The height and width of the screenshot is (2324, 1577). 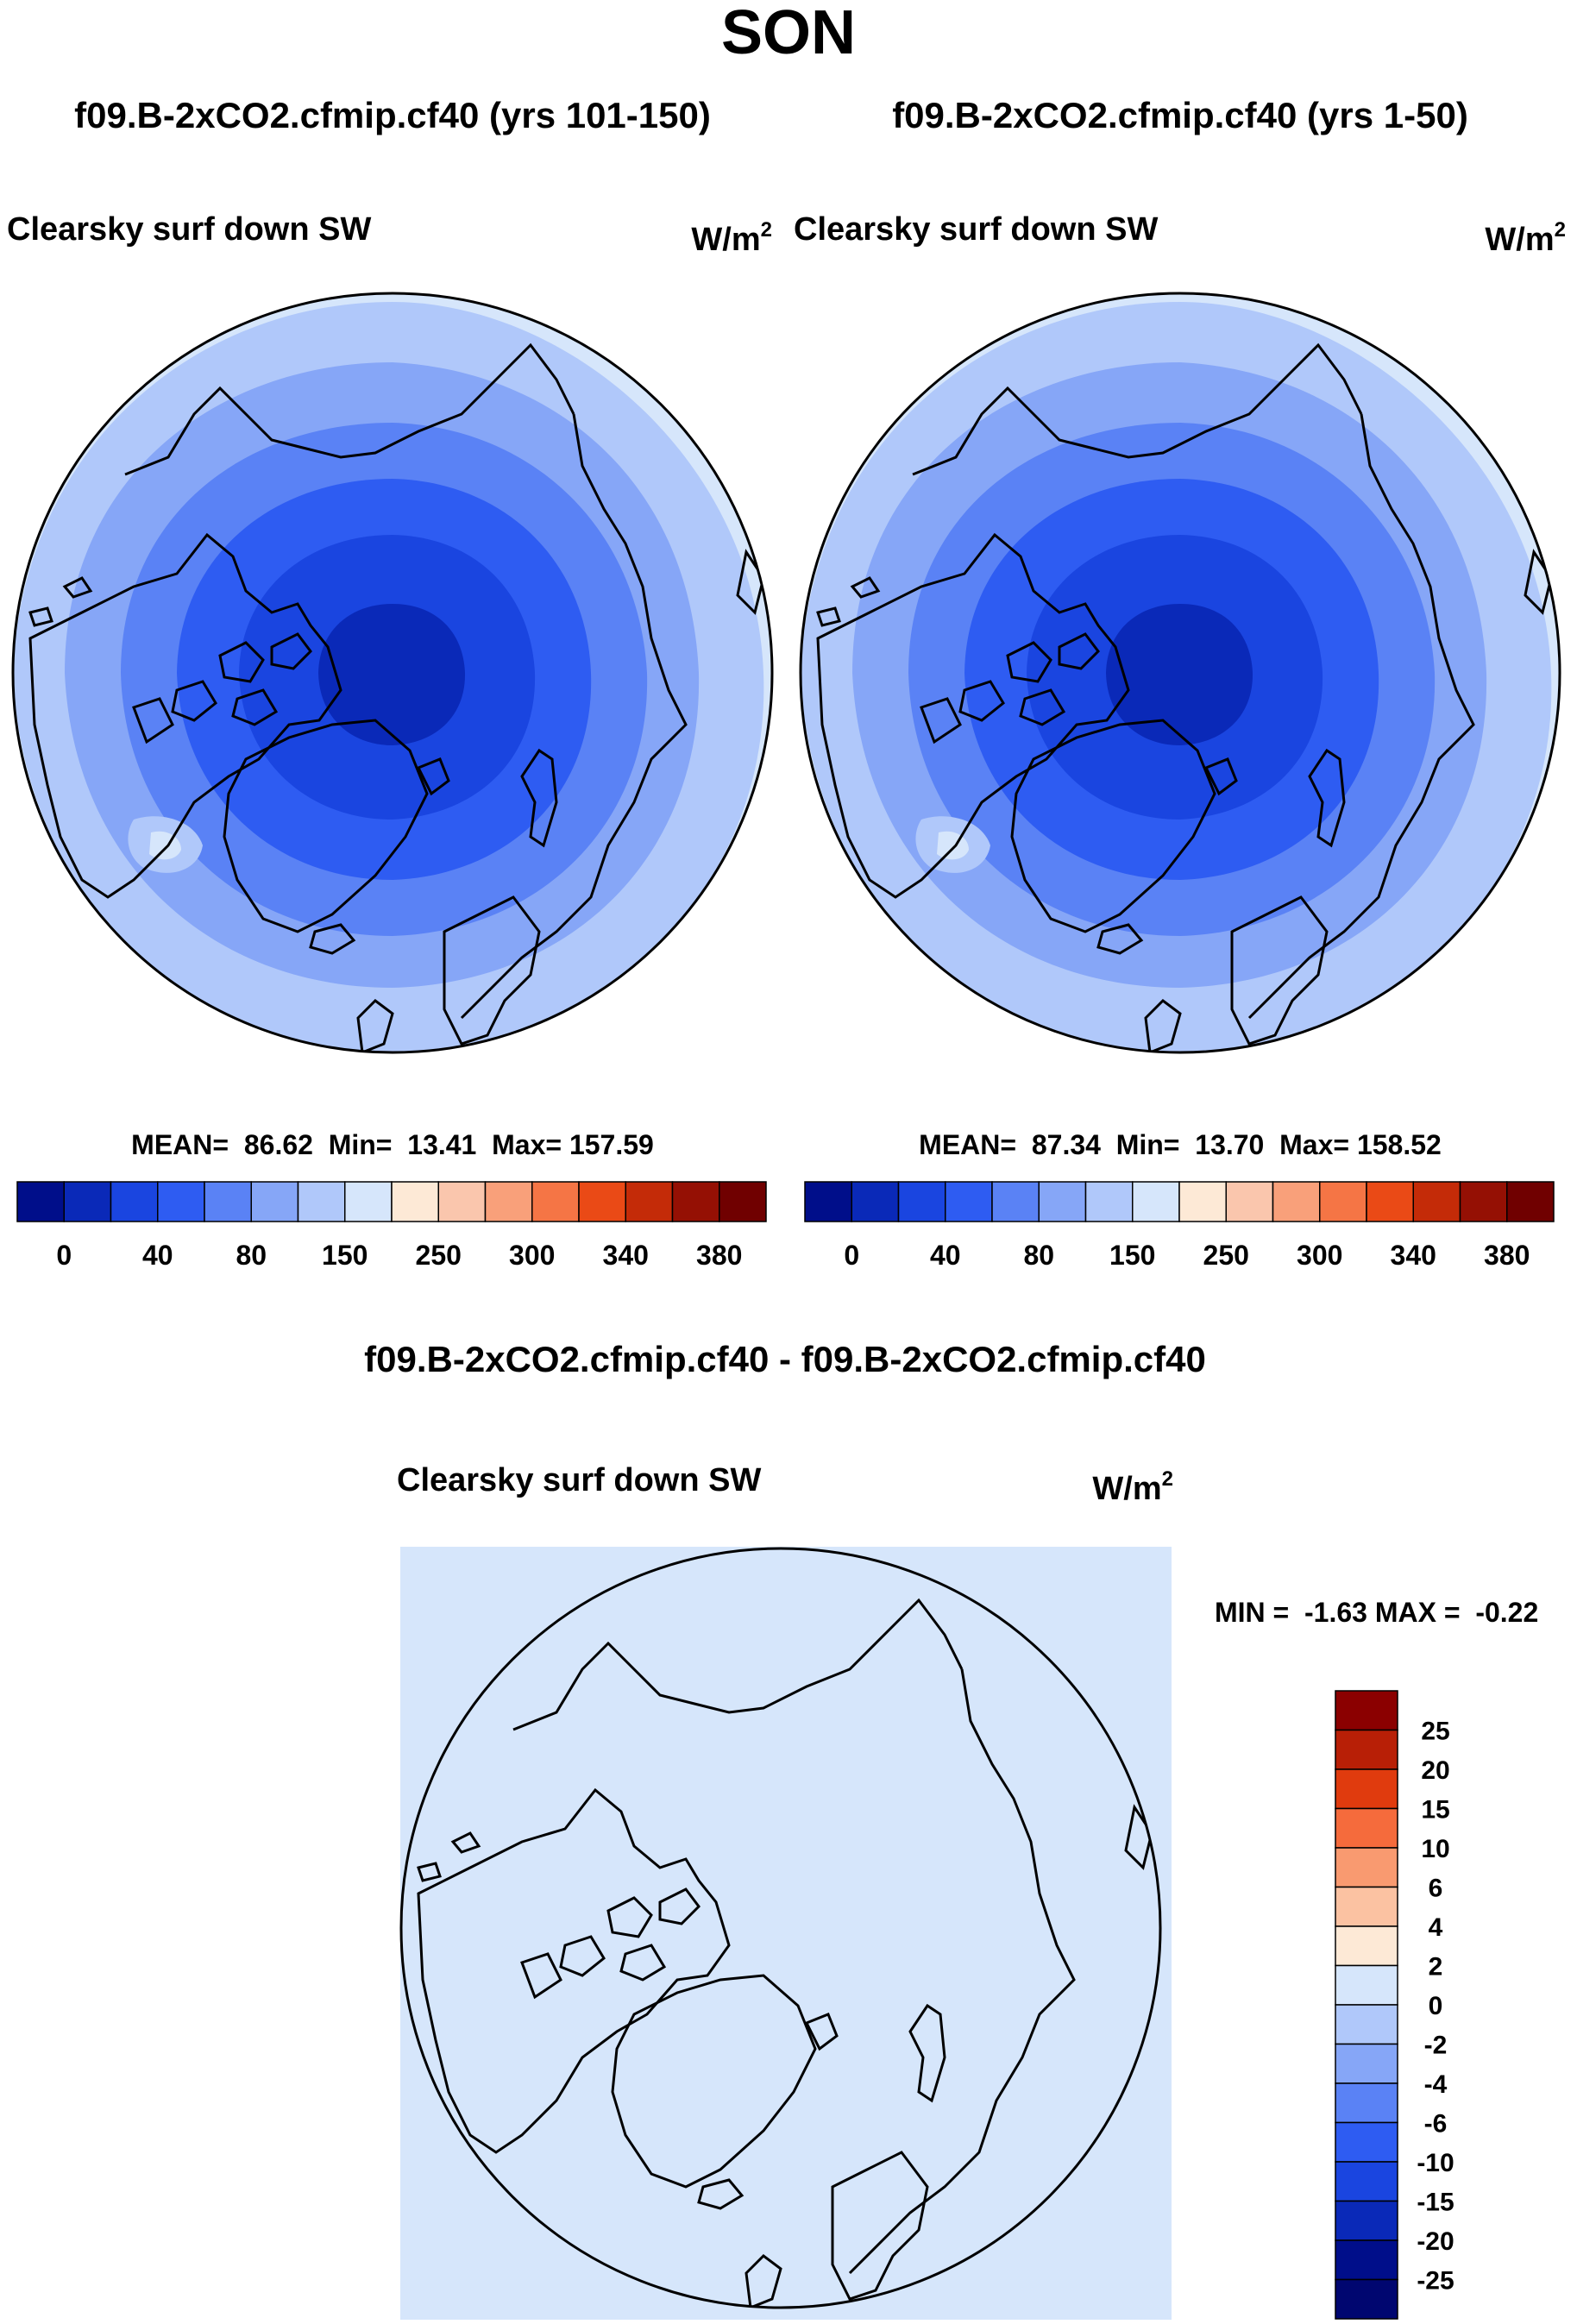 I want to click on panel-b-min-label: Min=, so click(x=1148, y=1144).